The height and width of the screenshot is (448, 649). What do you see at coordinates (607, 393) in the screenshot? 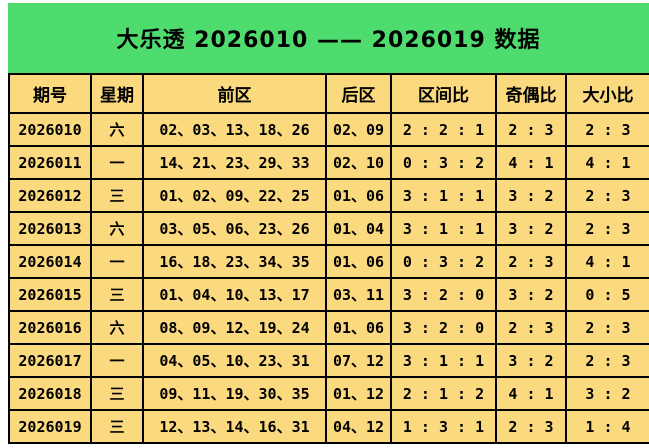
I see `cell-big-small: 3 : 2` at bounding box center [607, 393].